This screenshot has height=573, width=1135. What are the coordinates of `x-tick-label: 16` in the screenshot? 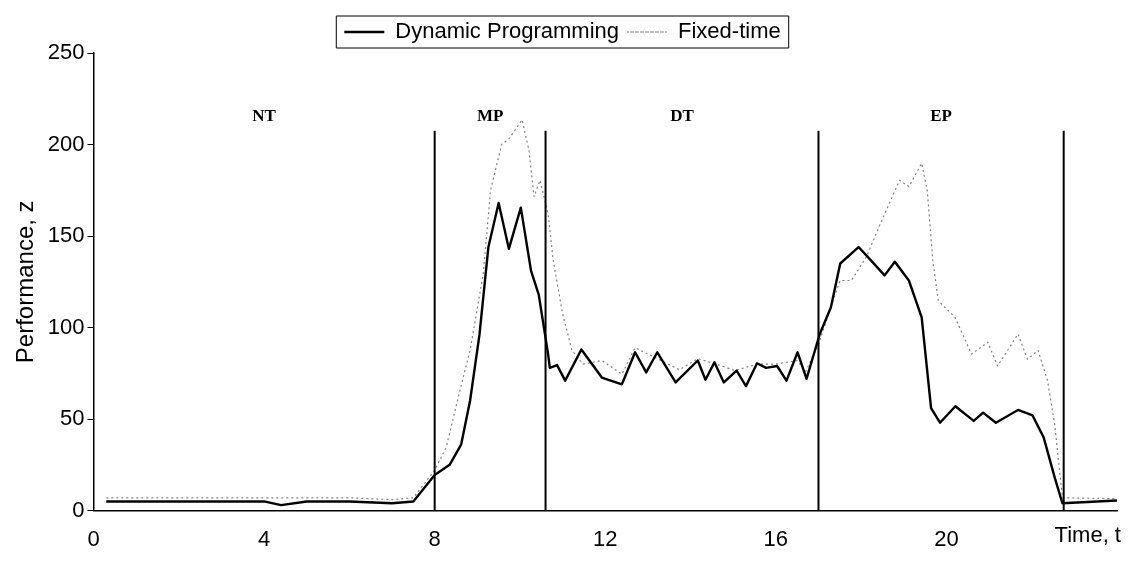 It's located at (776, 538).